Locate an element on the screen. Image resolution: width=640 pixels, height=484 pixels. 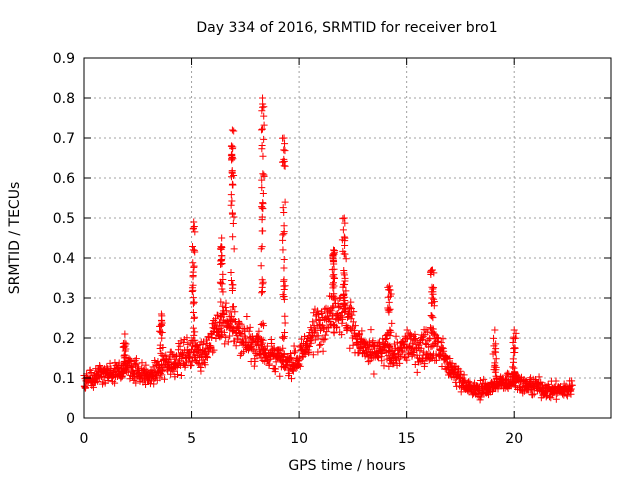
y-tick-label: 0.9 is located at coordinates (64, 59).